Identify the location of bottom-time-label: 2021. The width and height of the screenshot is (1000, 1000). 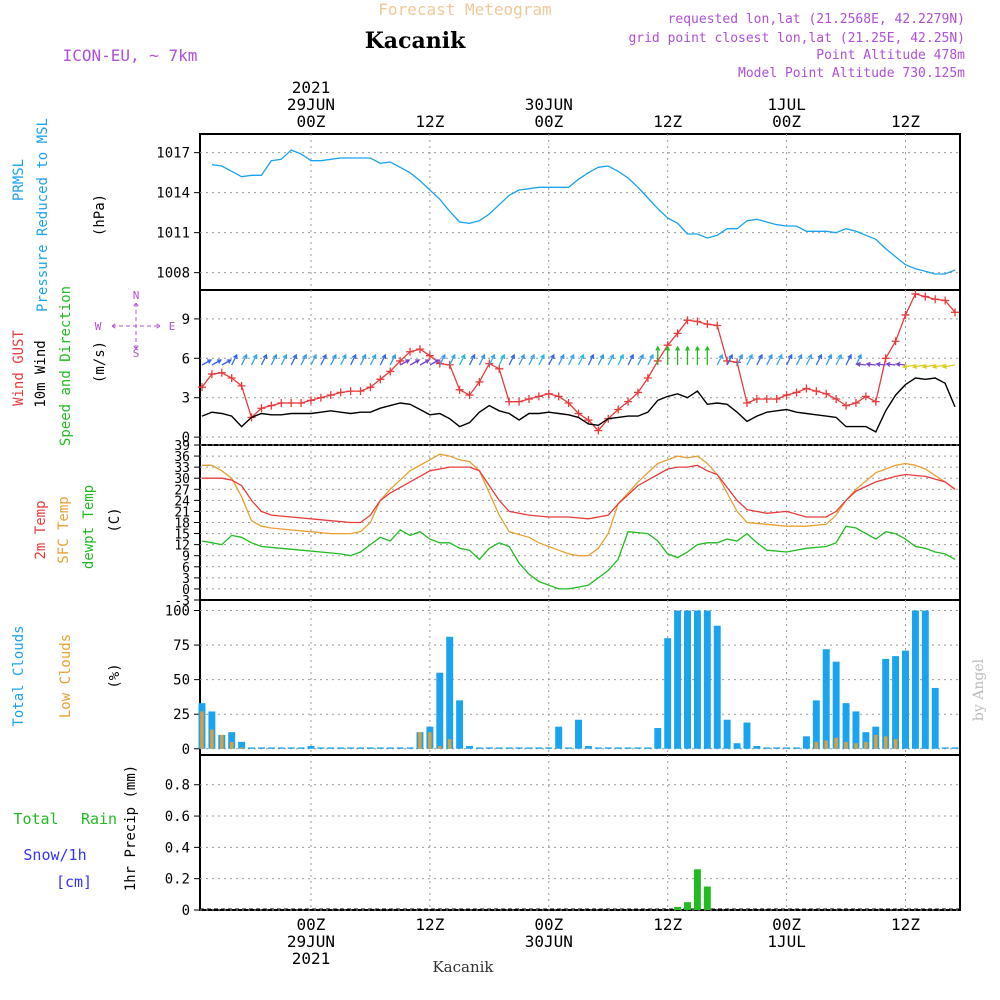
(311, 958).